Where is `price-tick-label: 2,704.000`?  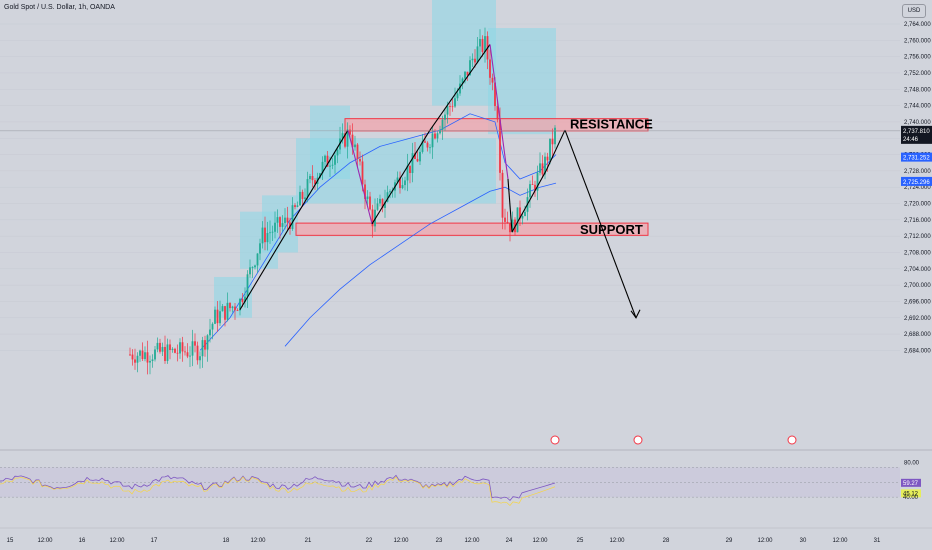
price-tick-label: 2,704.000 is located at coordinates (917, 270).